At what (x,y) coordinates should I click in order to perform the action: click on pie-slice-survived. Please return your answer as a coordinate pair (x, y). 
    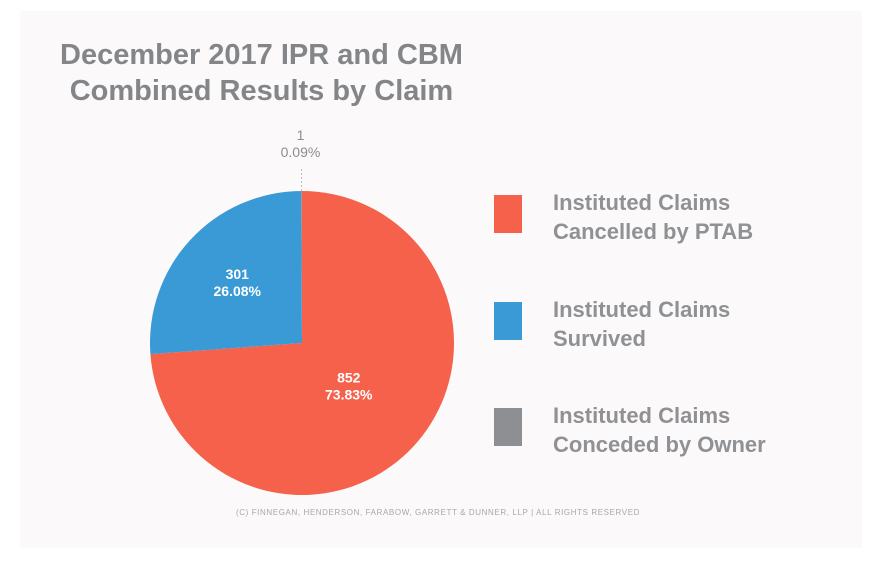
    Looking at the image, I should click on (226, 273).